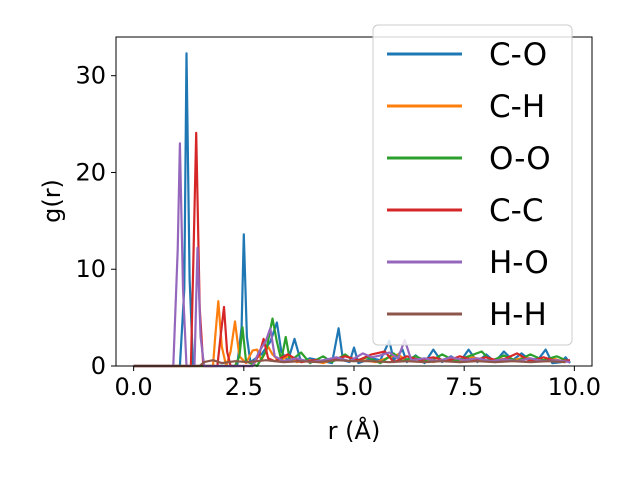  I want to click on y-tick-label: 10, so click(90, 269).